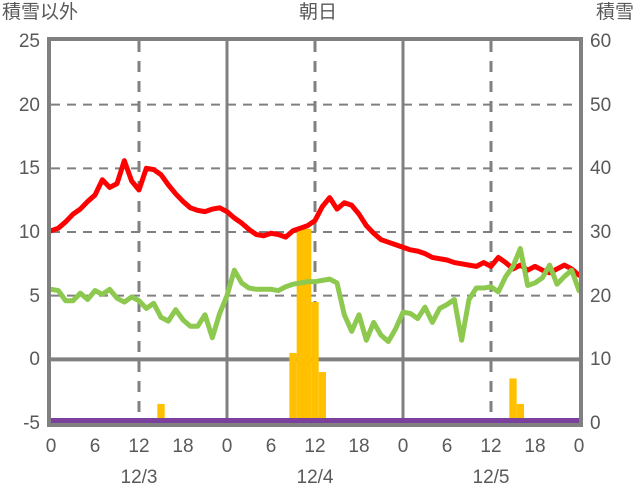  I want to click on y-axis-tick-label: 5, so click(34, 296).